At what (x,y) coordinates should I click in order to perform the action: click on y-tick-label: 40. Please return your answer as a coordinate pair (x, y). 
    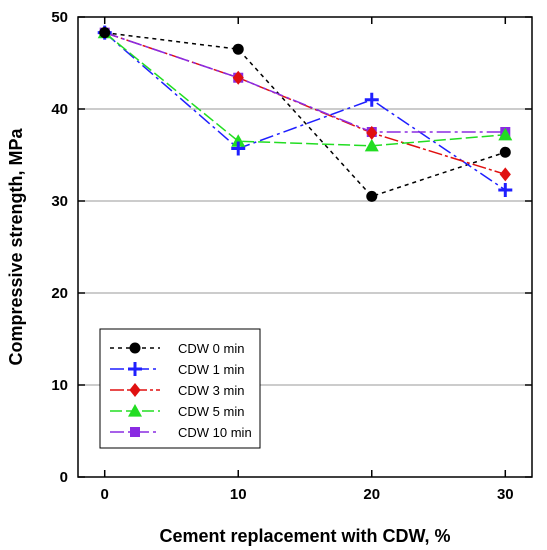
    Looking at the image, I should click on (59, 109).